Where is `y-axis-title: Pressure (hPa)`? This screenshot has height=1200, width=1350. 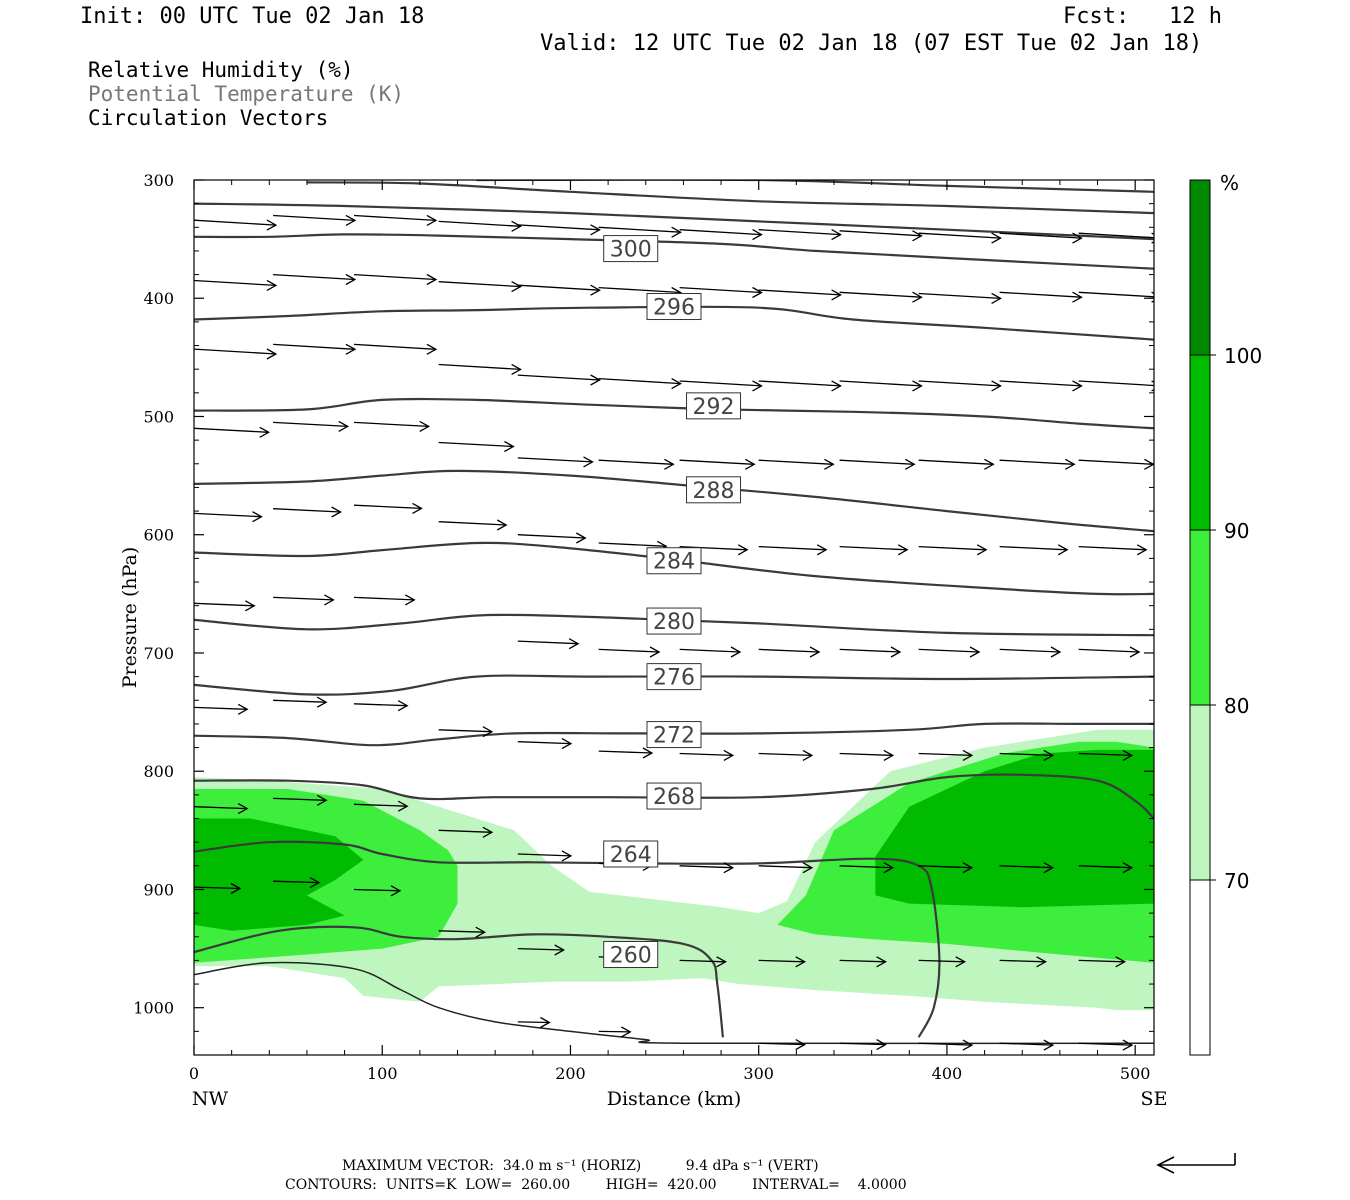 y-axis-title: Pressure (hPa) is located at coordinates (130, 618).